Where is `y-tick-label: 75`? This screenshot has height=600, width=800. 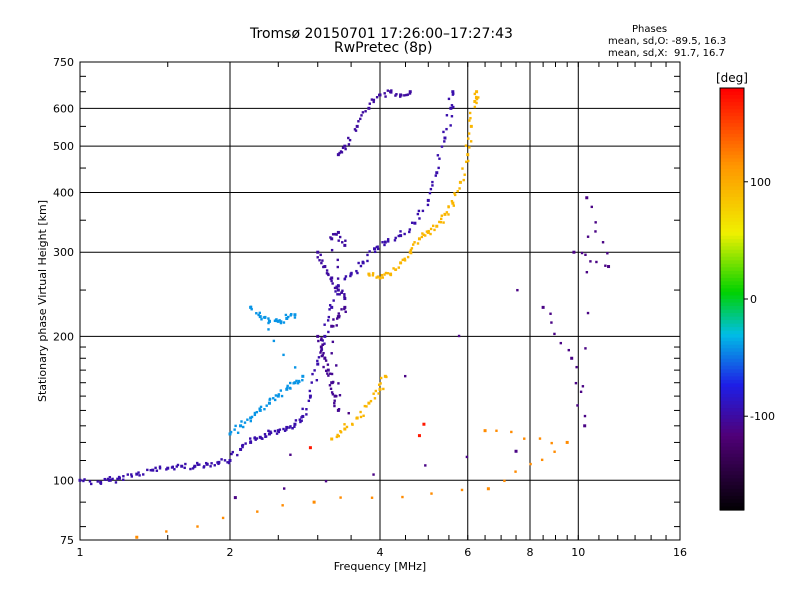 y-tick-label: 75 is located at coordinates (67, 540).